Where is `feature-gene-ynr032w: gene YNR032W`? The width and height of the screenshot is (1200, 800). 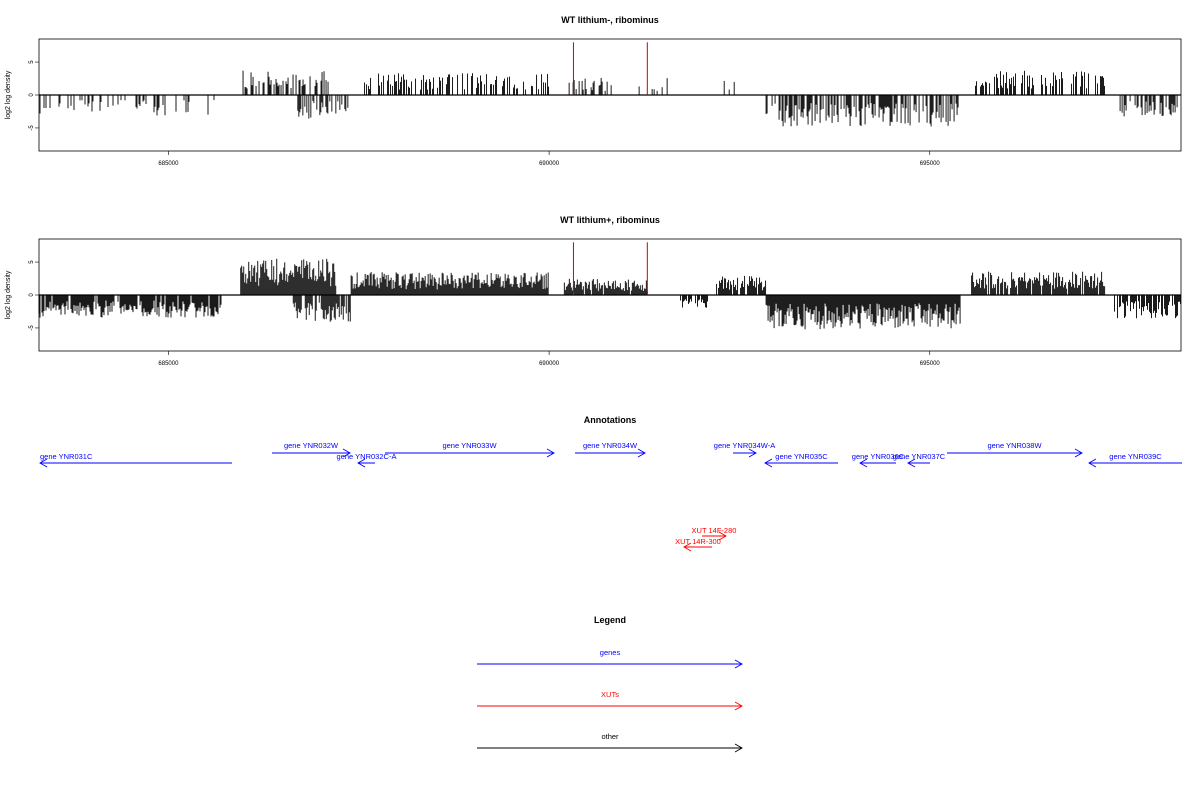 feature-gene-ynr032w: gene YNR032W is located at coordinates (311, 449).